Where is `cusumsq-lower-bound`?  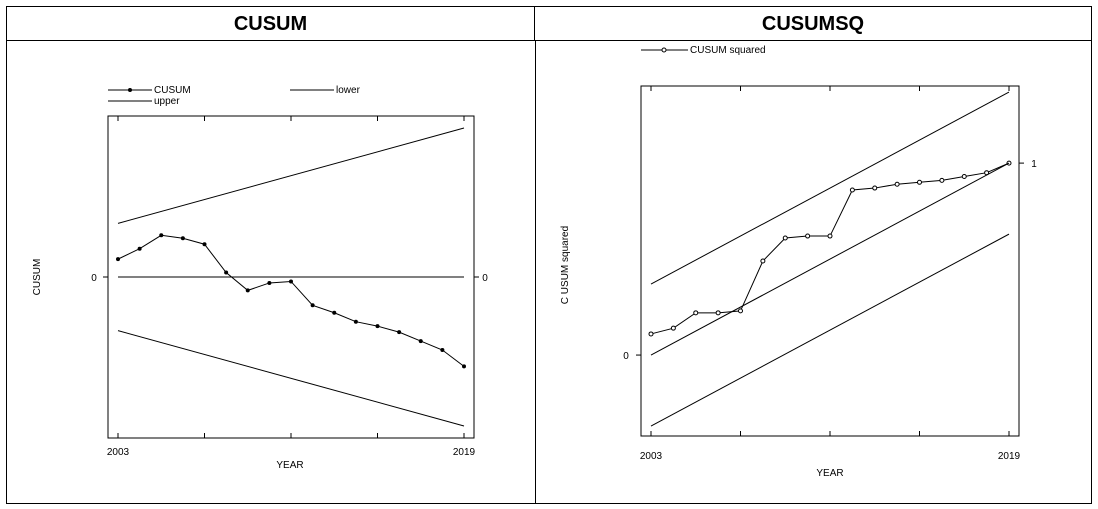
cusumsq-lower-bound is located at coordinates (830, 330).